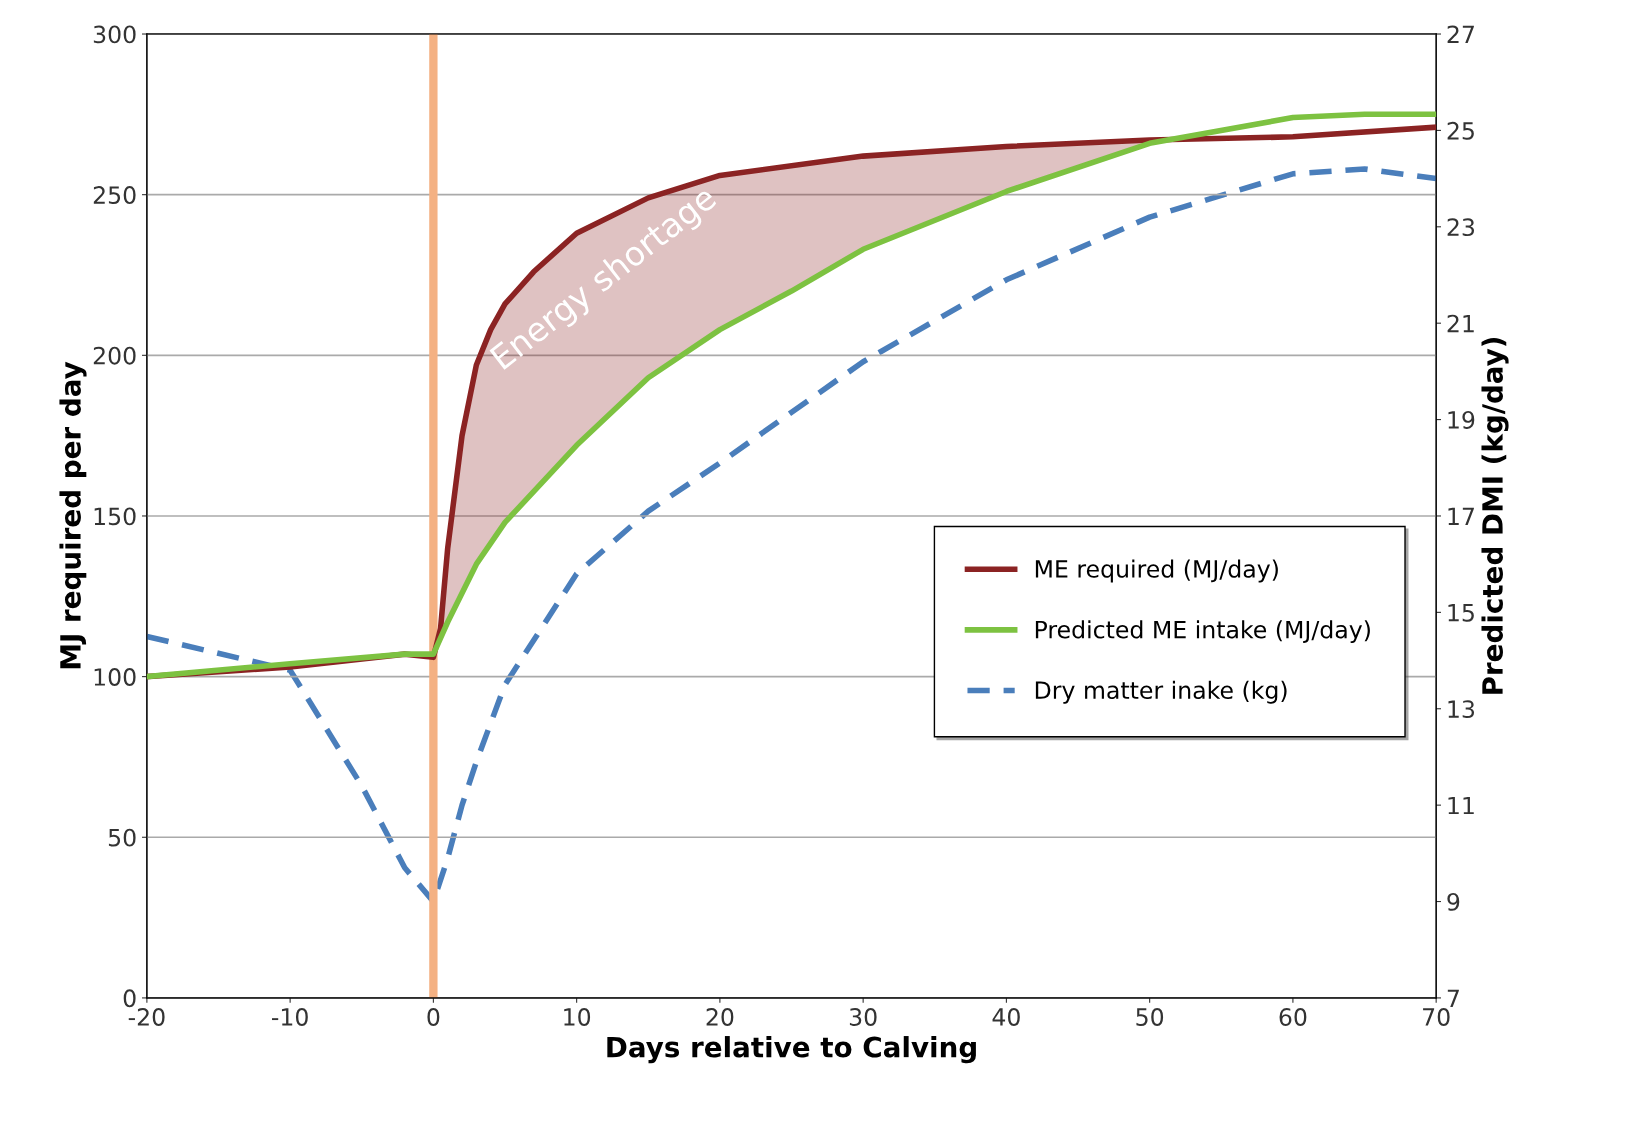  I want to click on y2-tick-label: 17, so click(1461, 516).